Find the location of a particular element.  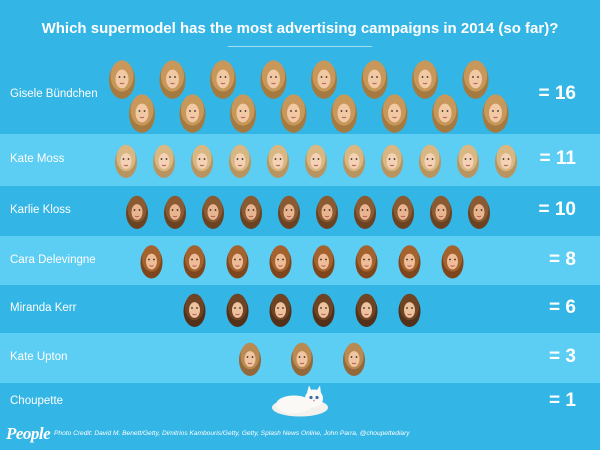

row-value: = 10 is located at coordinates (557, 209).